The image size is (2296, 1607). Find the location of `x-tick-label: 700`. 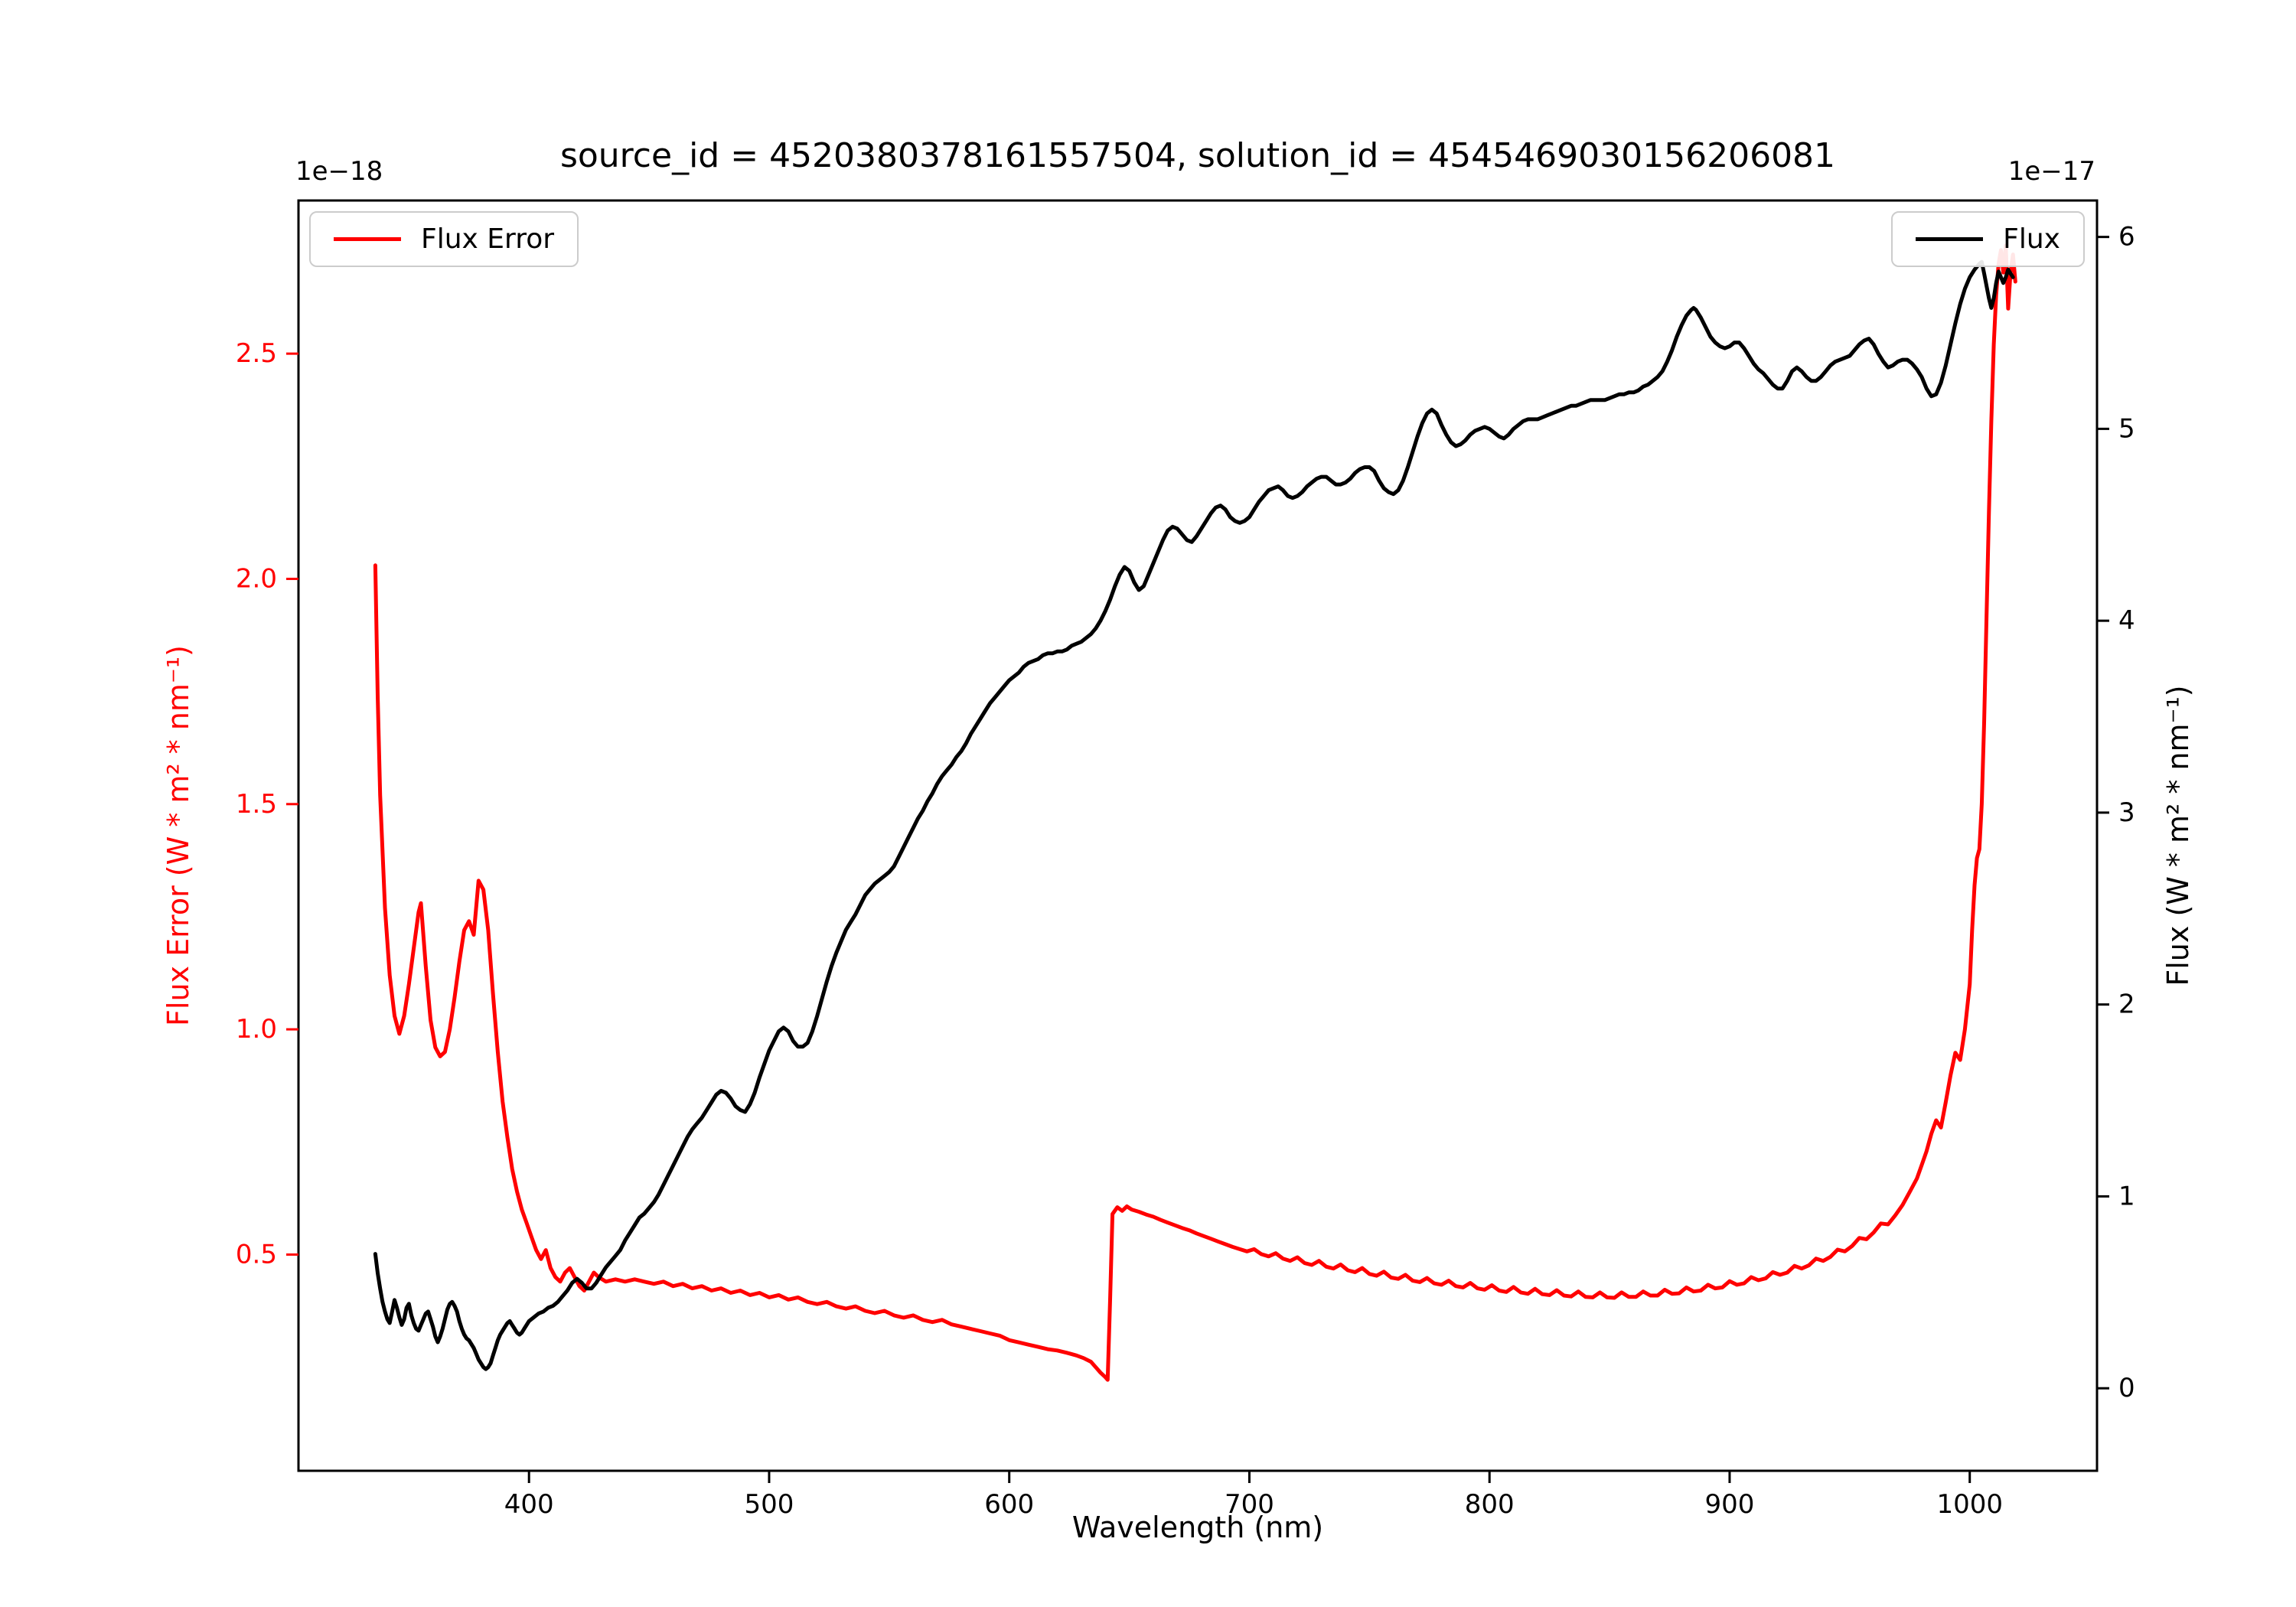

x-tick-label: 700 is located at coordinates (1249, 1504).